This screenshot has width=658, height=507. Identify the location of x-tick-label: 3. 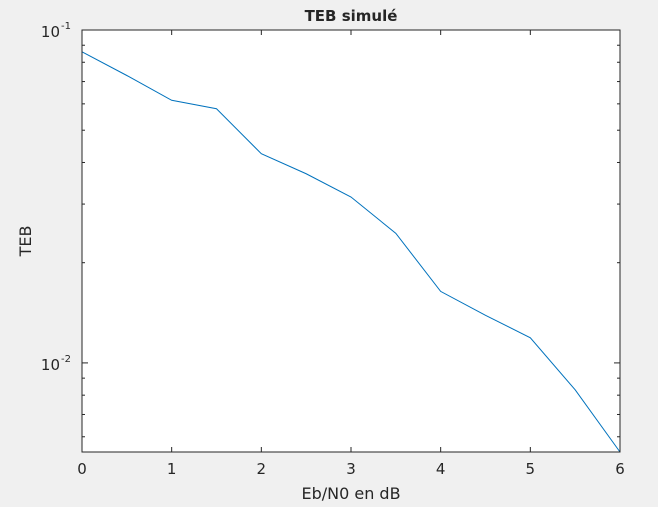
(351, 469).